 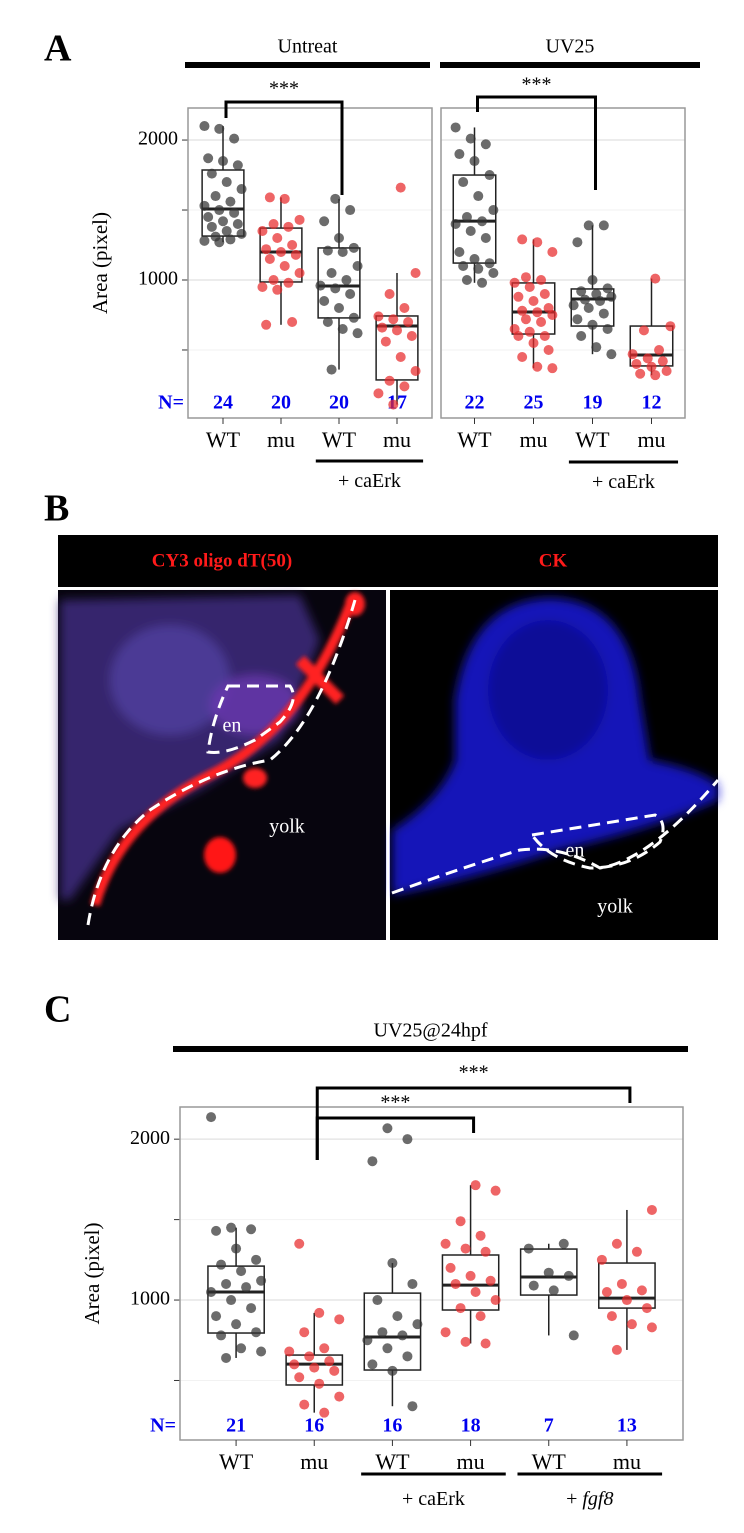 What do you see at coordinates (397, 439) in the screenshot?
I see `x-tick-label: mu` at bounding box center [397, 439].